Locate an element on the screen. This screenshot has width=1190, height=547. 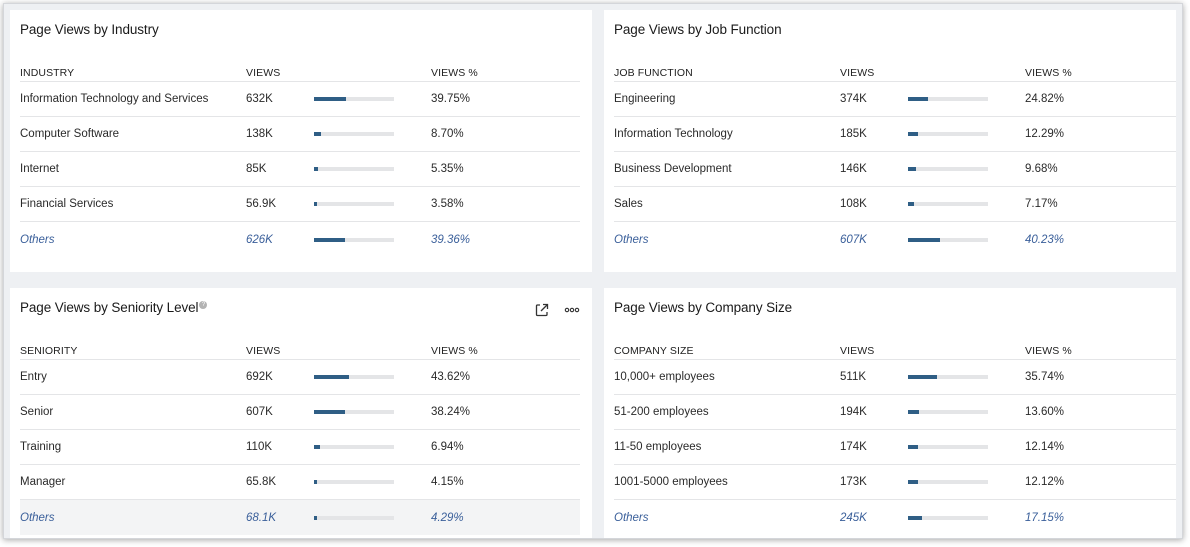
row-views: 173K is located at coordinates (853, 482).